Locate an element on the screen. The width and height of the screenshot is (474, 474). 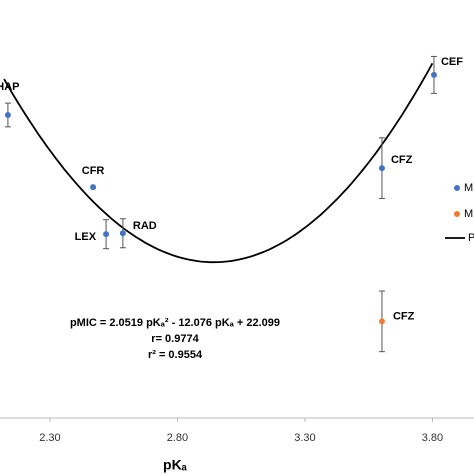
point-label: CEF is located at coordinates (452, 62).